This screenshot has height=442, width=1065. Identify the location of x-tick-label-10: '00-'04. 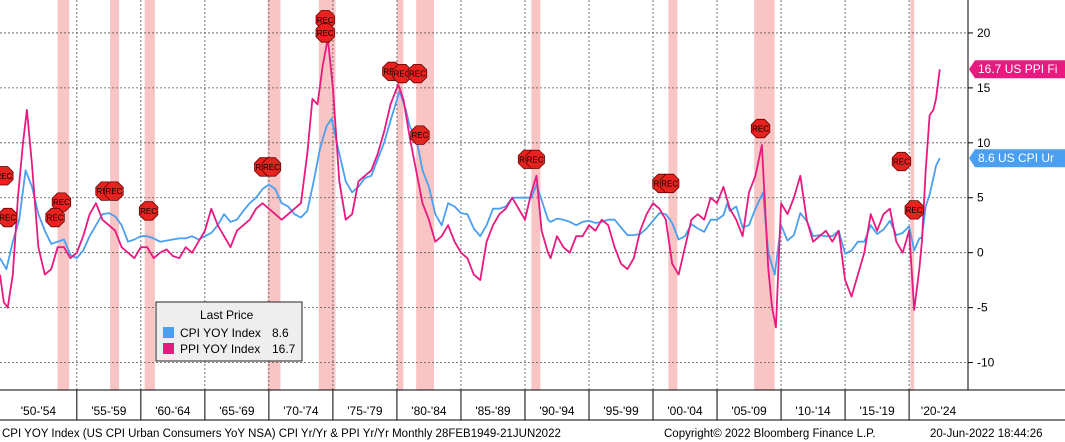
(685, 411).